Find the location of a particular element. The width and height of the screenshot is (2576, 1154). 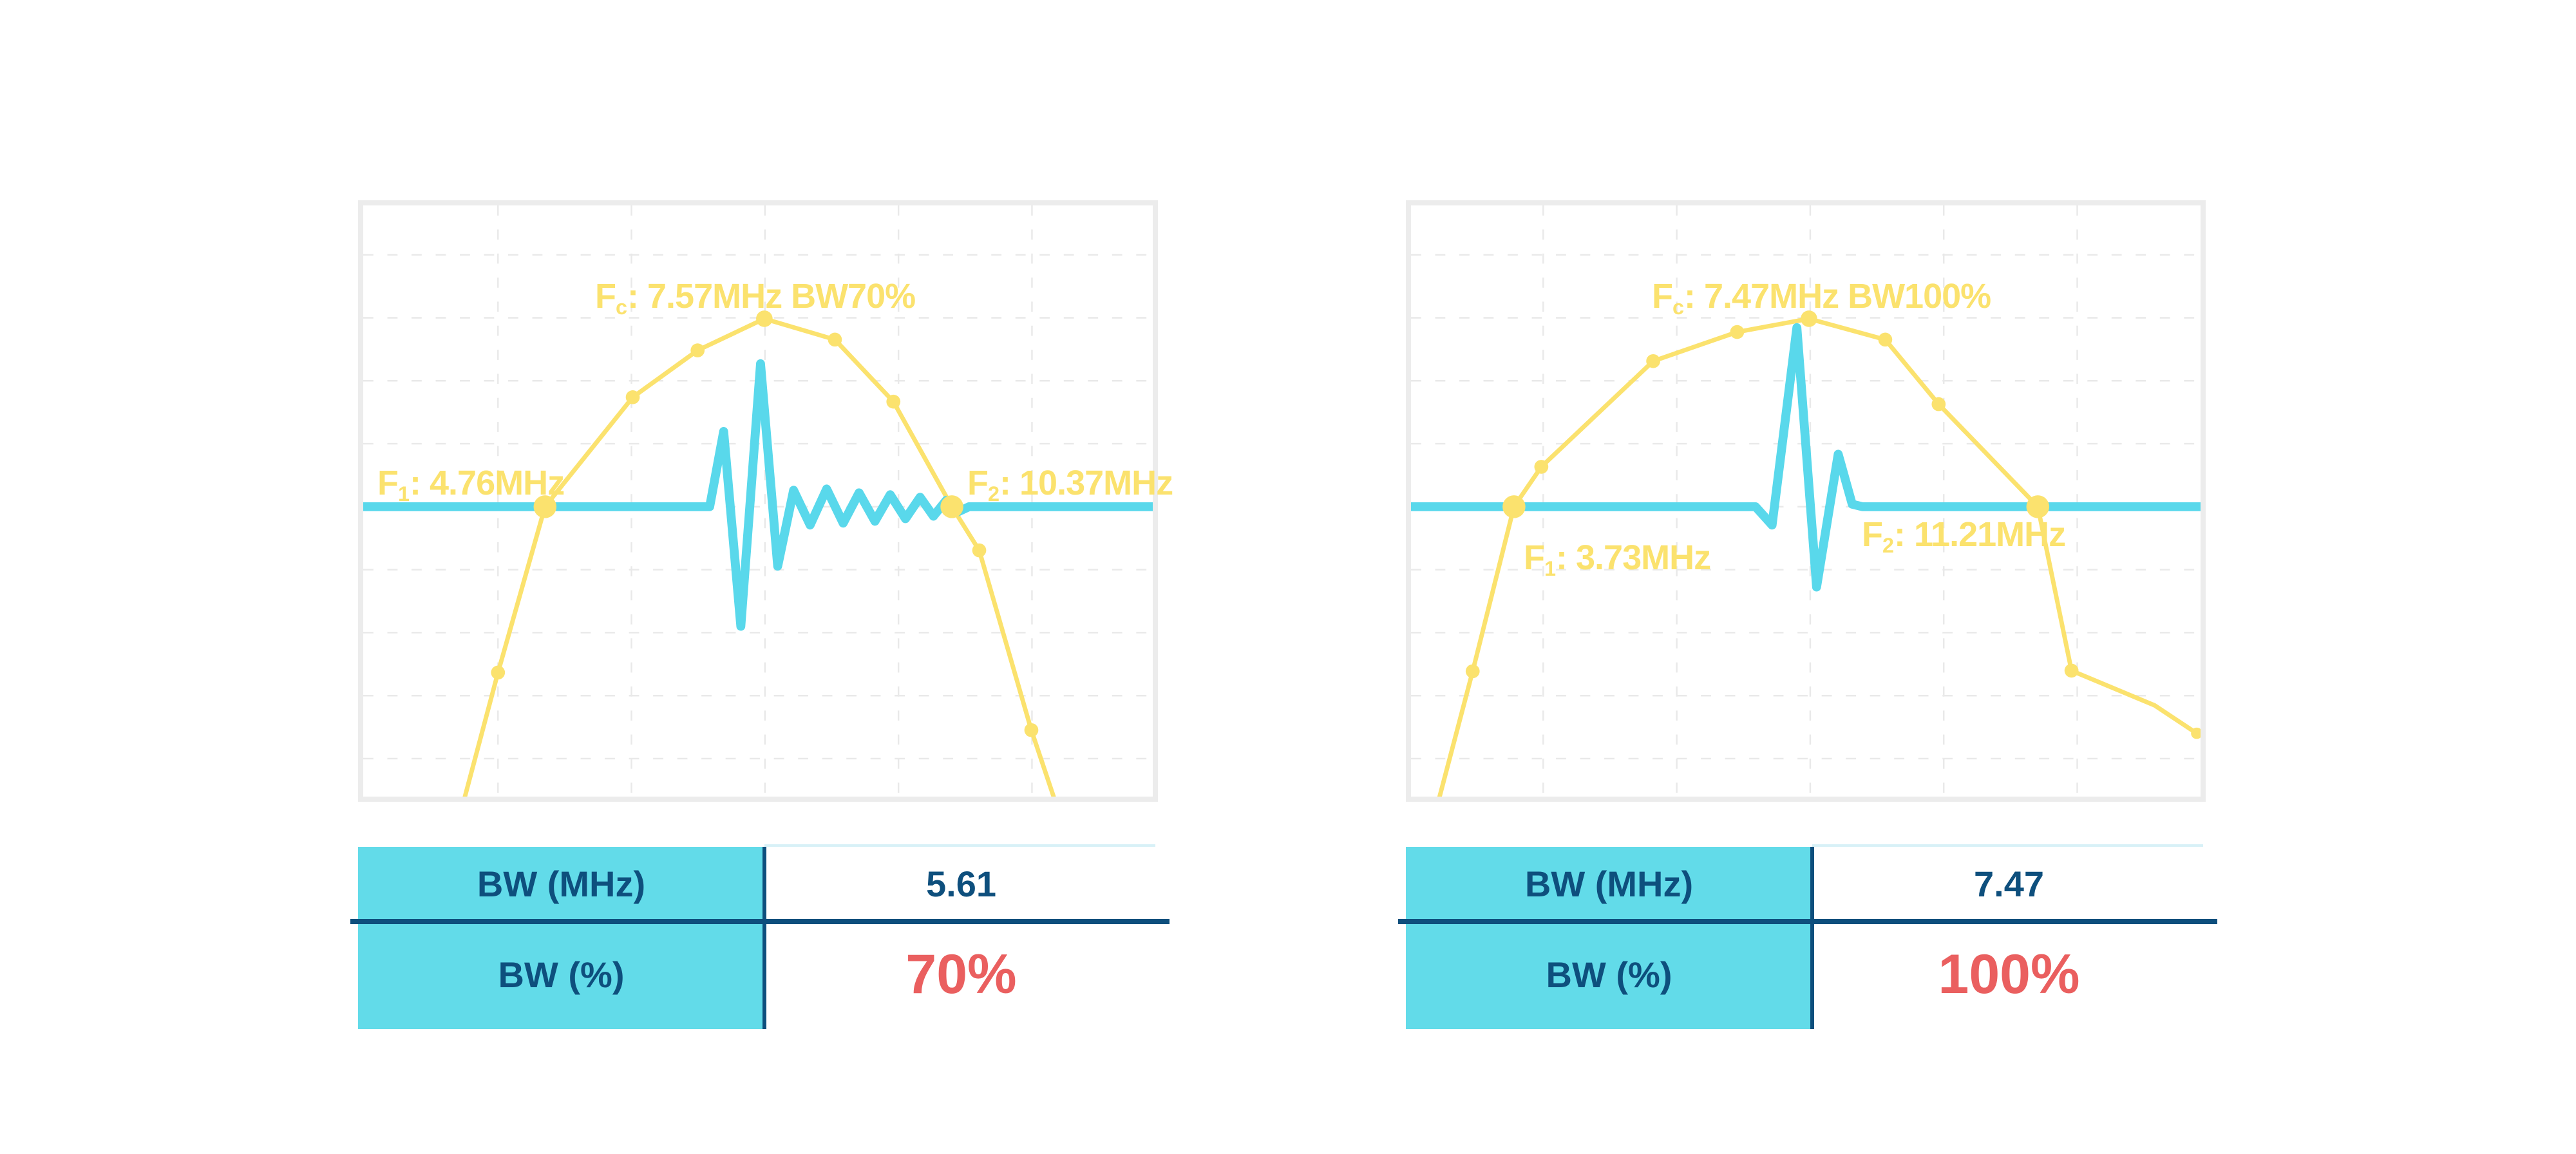

f2-annotation: F2: 10.37MHz is located at coordinates (1070, 485).